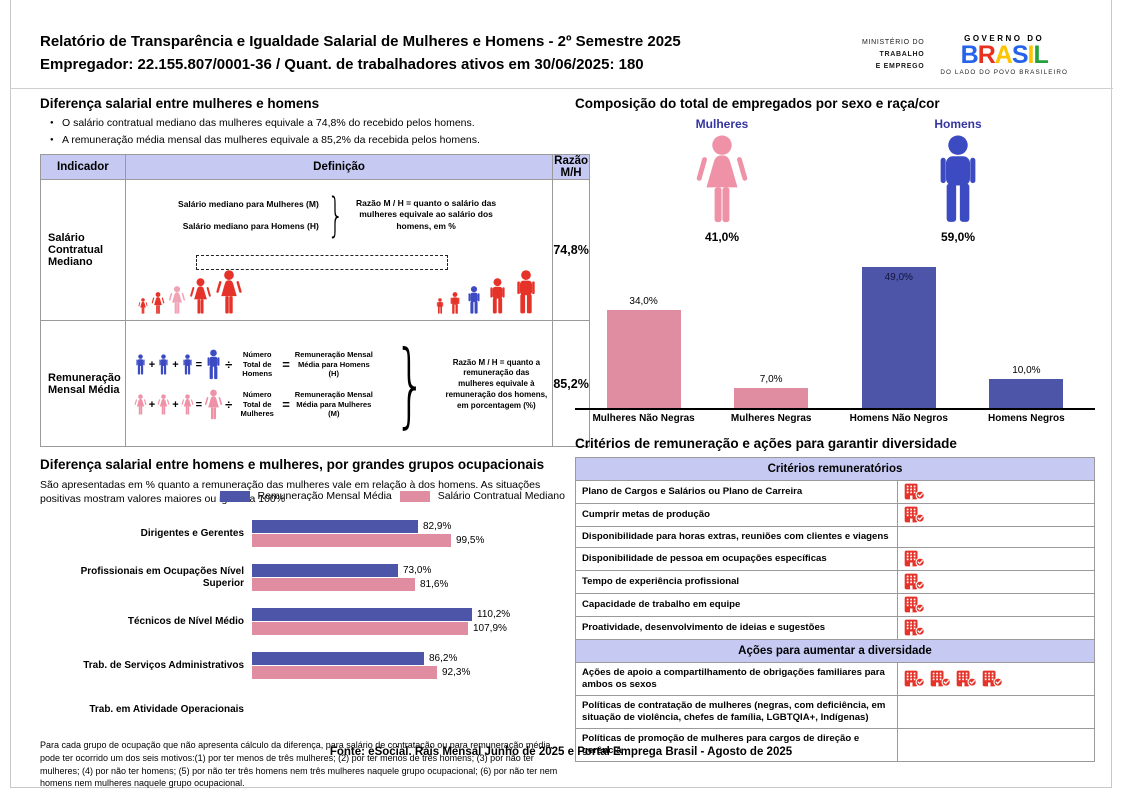 The width and height of the screenshot is (1122, 792). I want to click on criteria-label: Tempo de experiência profissional, so click(736, 581).